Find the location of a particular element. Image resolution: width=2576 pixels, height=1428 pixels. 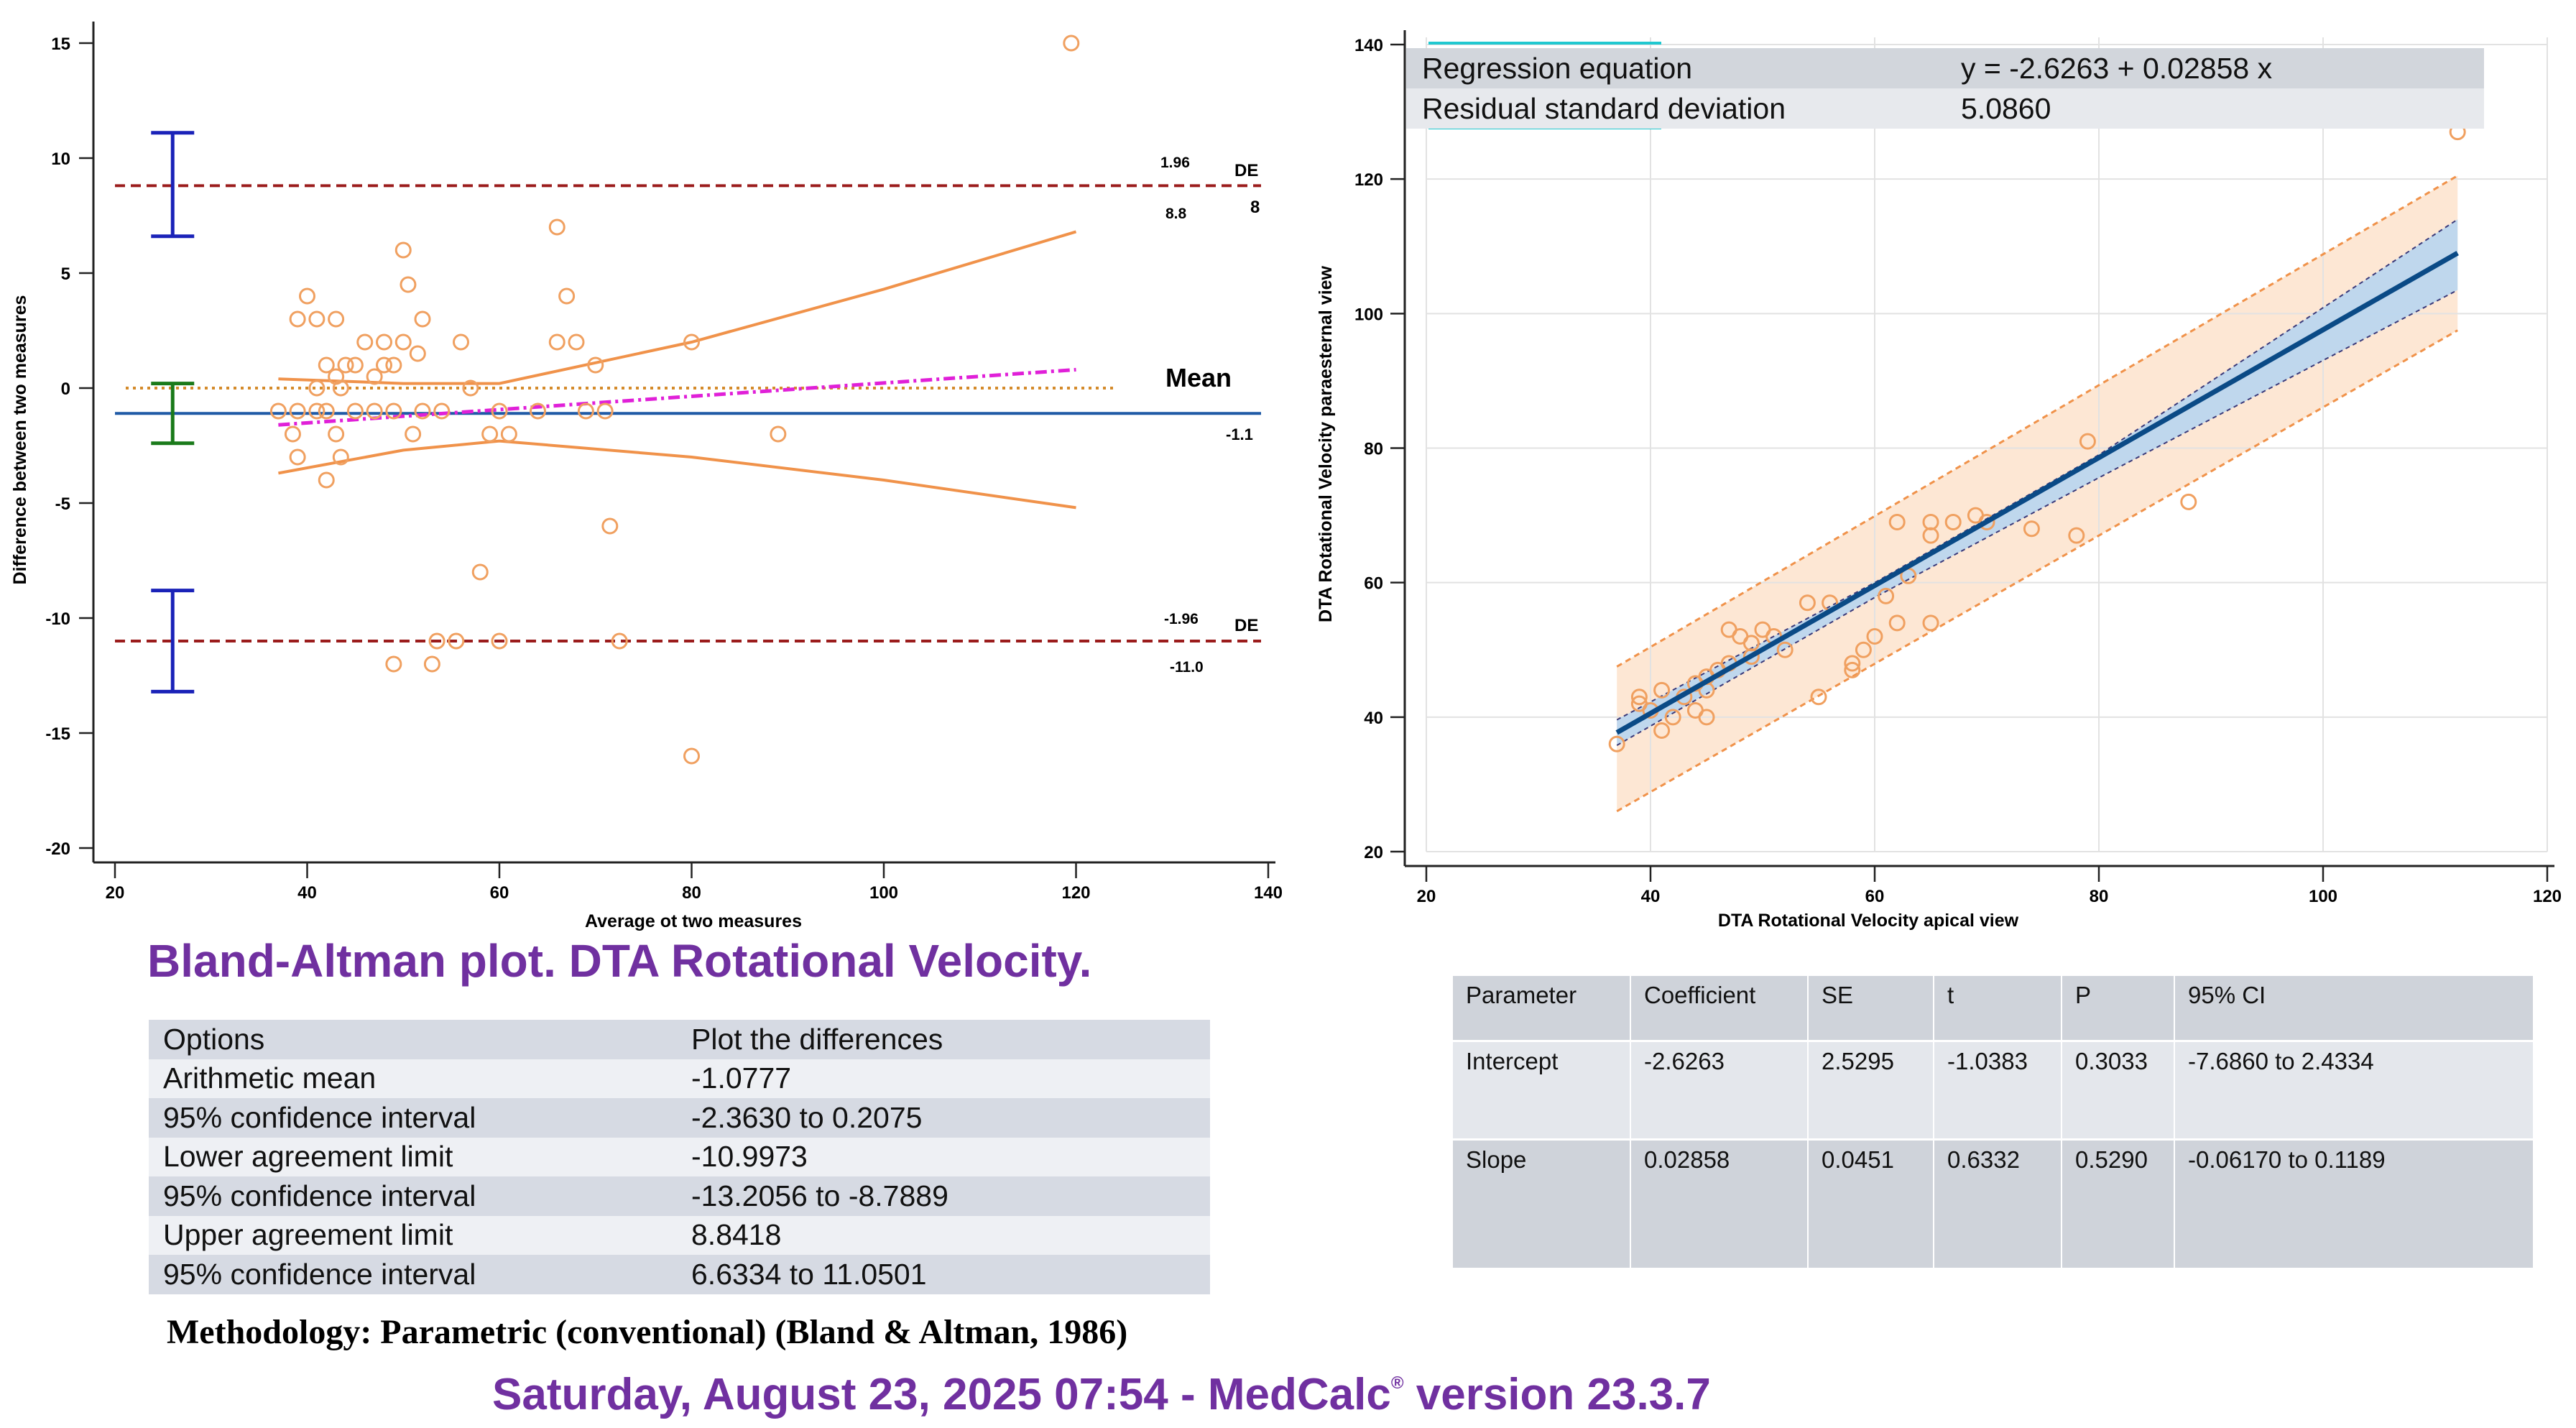

ba-x-tick-label: 100 is located at coordinates (883, 893).